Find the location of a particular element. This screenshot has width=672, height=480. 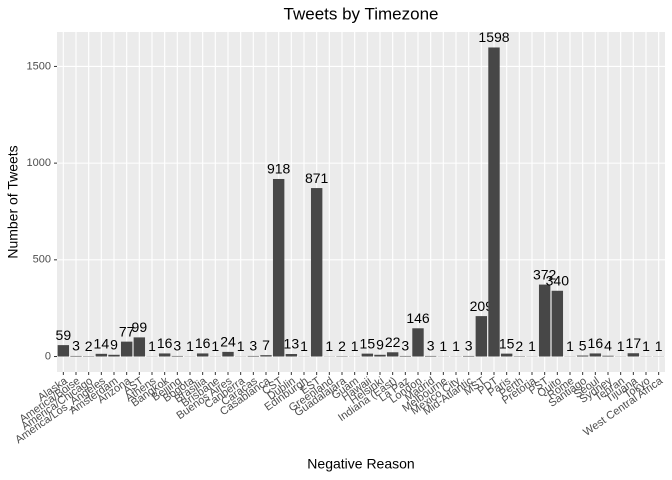

data-label: 4 is located at coordinates (608, 345).